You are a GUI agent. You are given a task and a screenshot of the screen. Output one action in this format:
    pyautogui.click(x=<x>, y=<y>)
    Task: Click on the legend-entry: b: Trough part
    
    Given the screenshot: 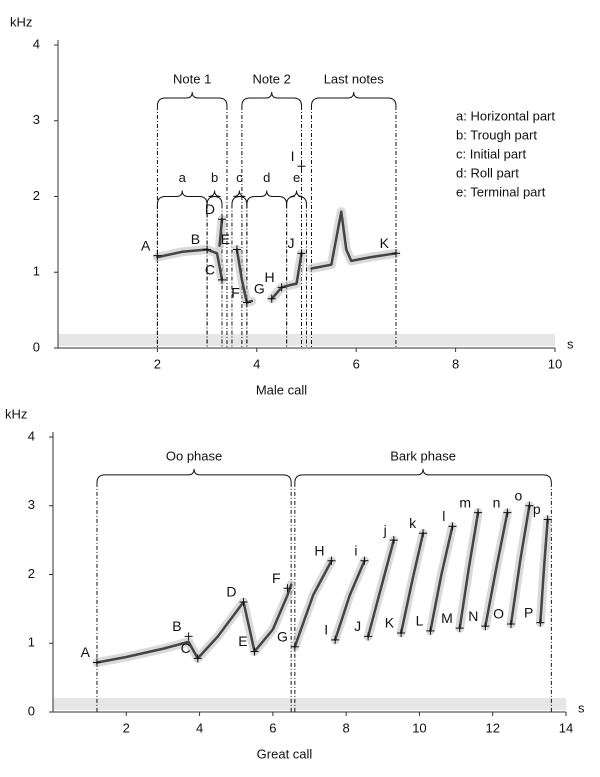 What is the action you would take?
    pyautogui.click(x=496, y=134)
    